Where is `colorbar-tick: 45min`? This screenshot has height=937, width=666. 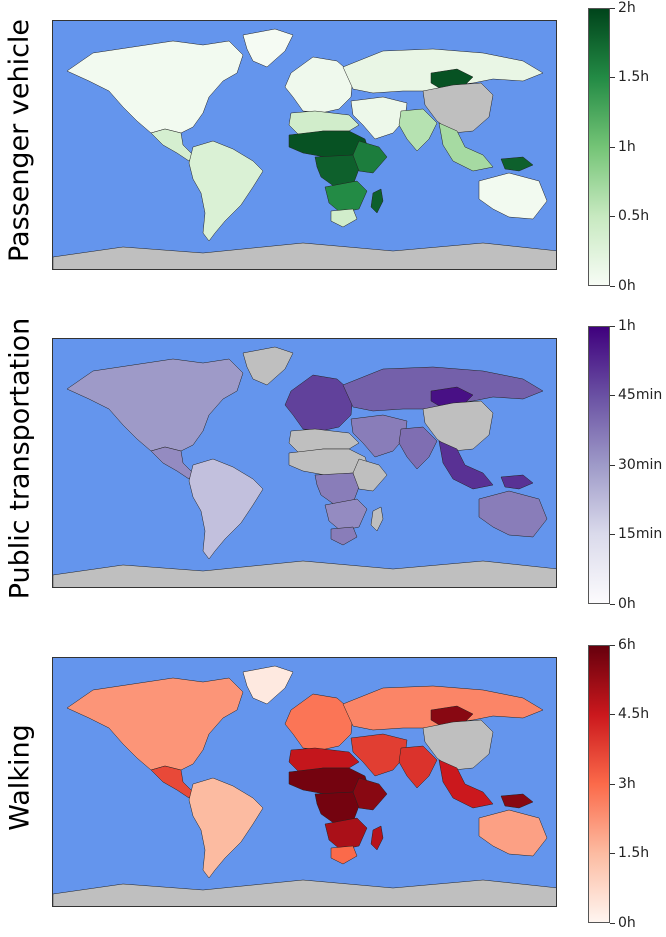
colorbar-tick: 45min is located at coordinates (636, 395).